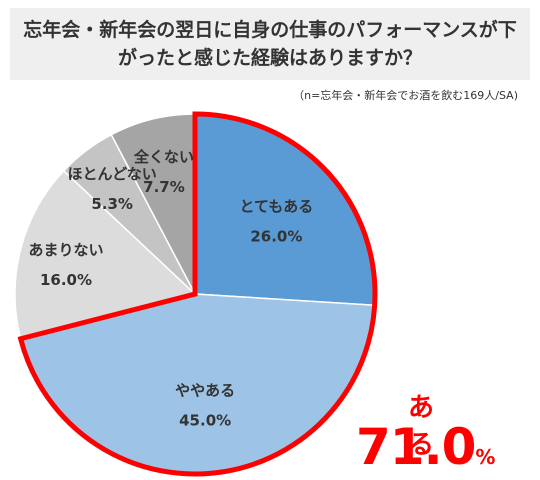 The image size is (540, 480). Describe the element at coordinates (164, 187) in the screenshot. I see `slice-value-mattaku-nai: 7.7%` at that location.